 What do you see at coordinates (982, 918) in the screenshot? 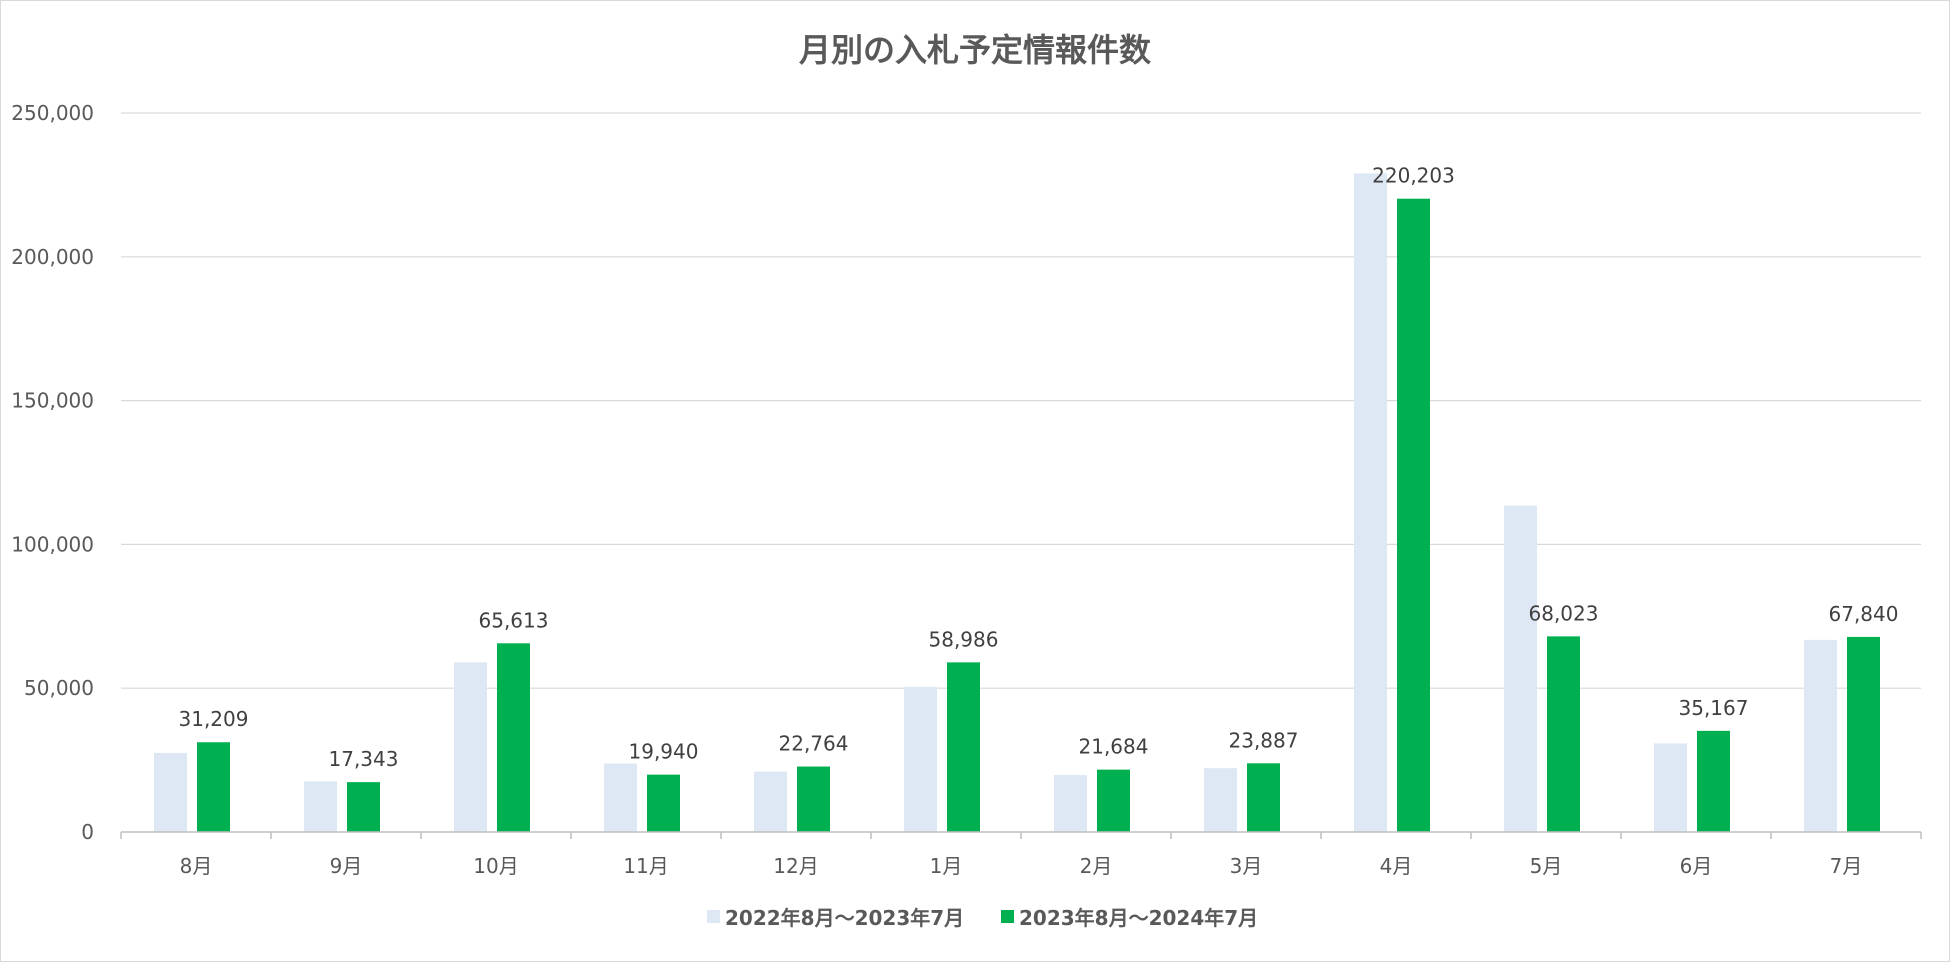
I see `legend: 2022年8月～2023年7月 2023年8月～2024年7月` at bounding box center [982, 918].